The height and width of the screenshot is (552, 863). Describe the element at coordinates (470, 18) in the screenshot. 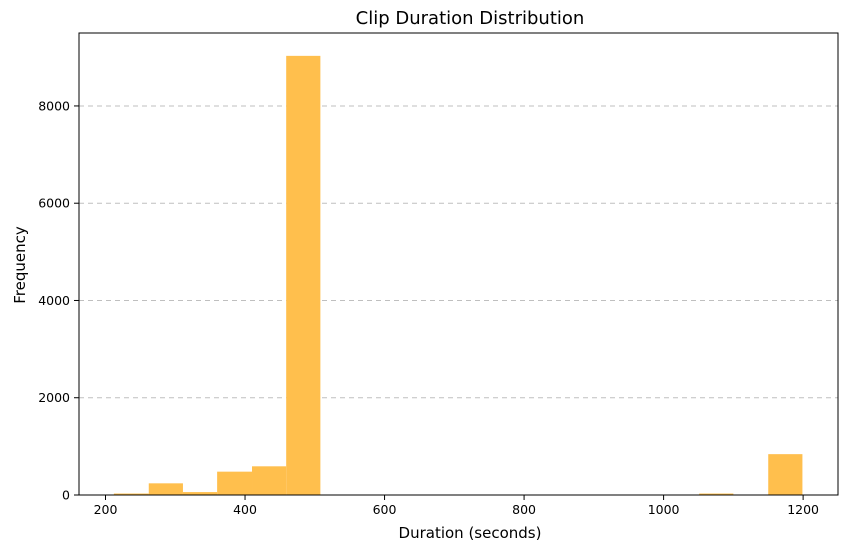

I see `chart-title: Clip Duration Distribution` at that location.